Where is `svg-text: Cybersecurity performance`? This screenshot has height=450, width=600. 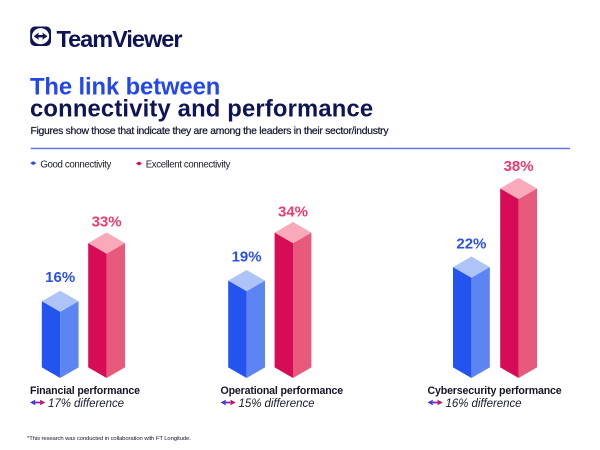
svg-text: Cybersecurity performance is located at coordinates (495, 391).